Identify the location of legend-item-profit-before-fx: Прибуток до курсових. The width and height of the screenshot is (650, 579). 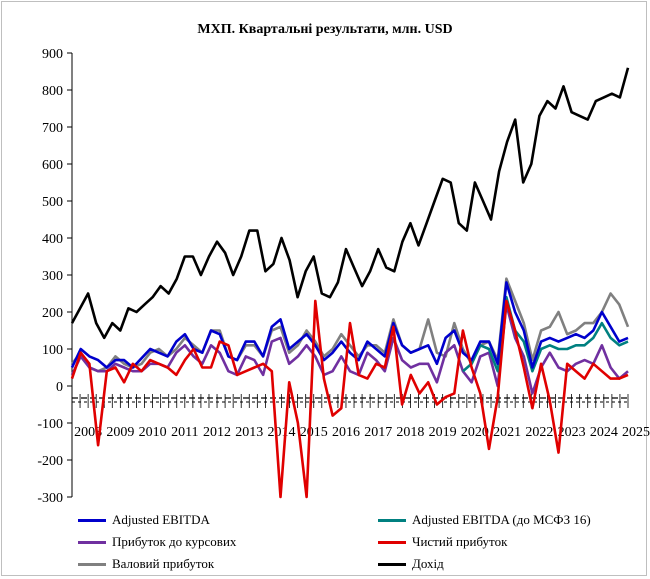
(157, 542).